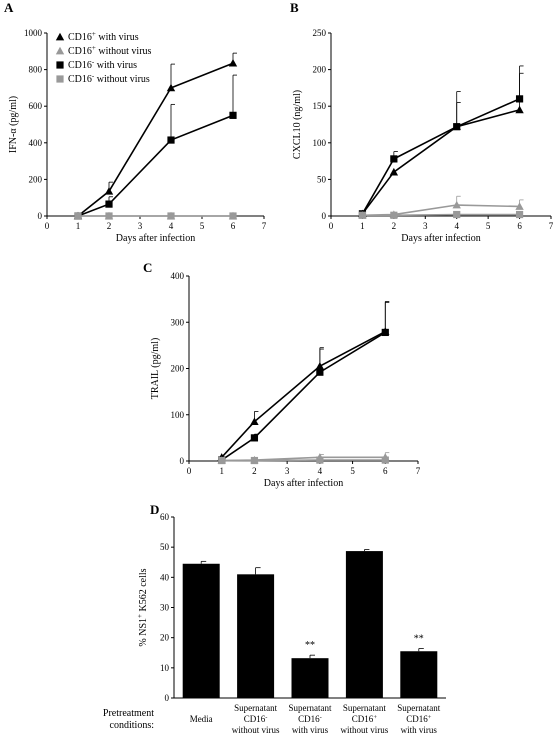 Image resolution: width=558 pixels, height=736 pixels. What do you see at coordinates (80, 79) in the screenshot?
I see `legend-entry-base: CD16` at bounding box center [80, 79].